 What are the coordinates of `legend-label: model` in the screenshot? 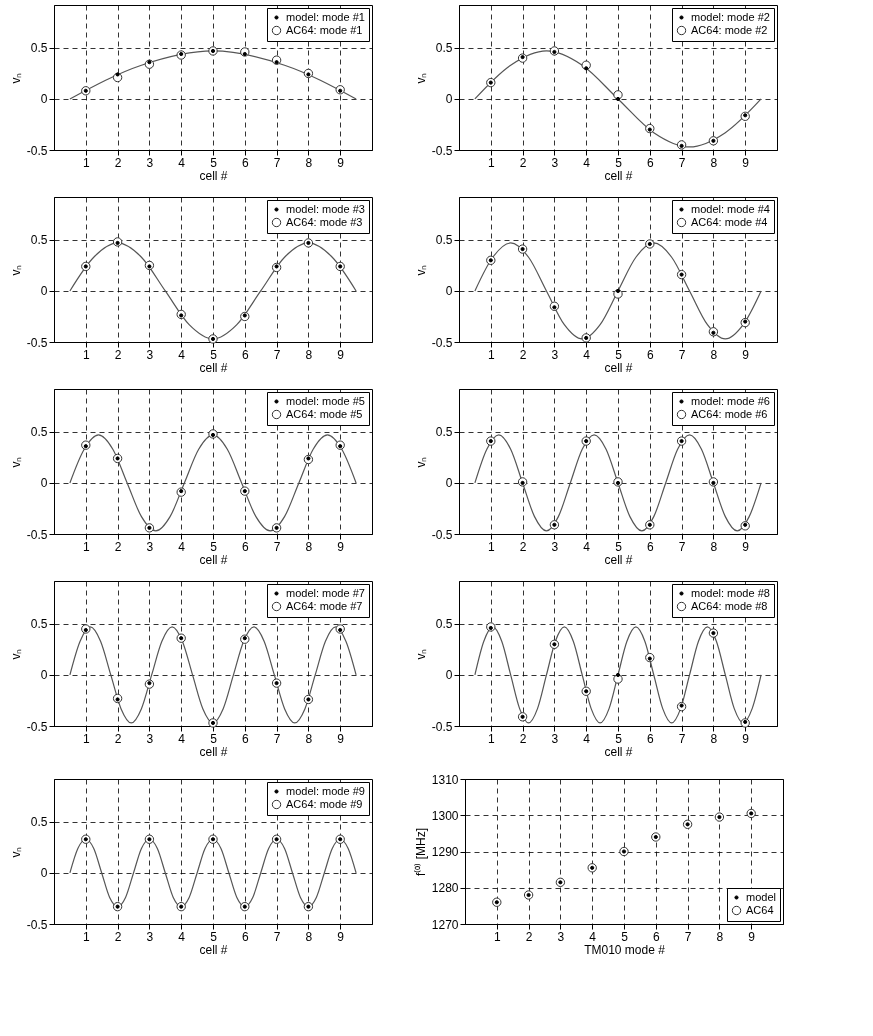 It's located at (761, 896).